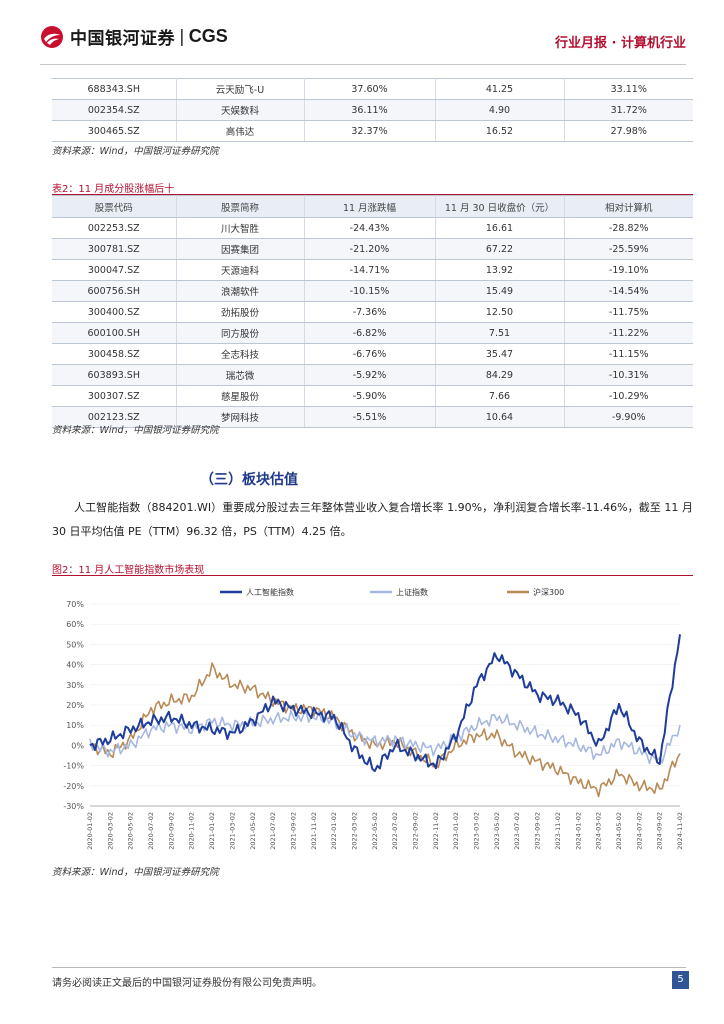  What do you see at coordinates (375, 831) in the screenshot?
I see `x-tick-label: 2022-05-02` at bounding box center [375, 831].